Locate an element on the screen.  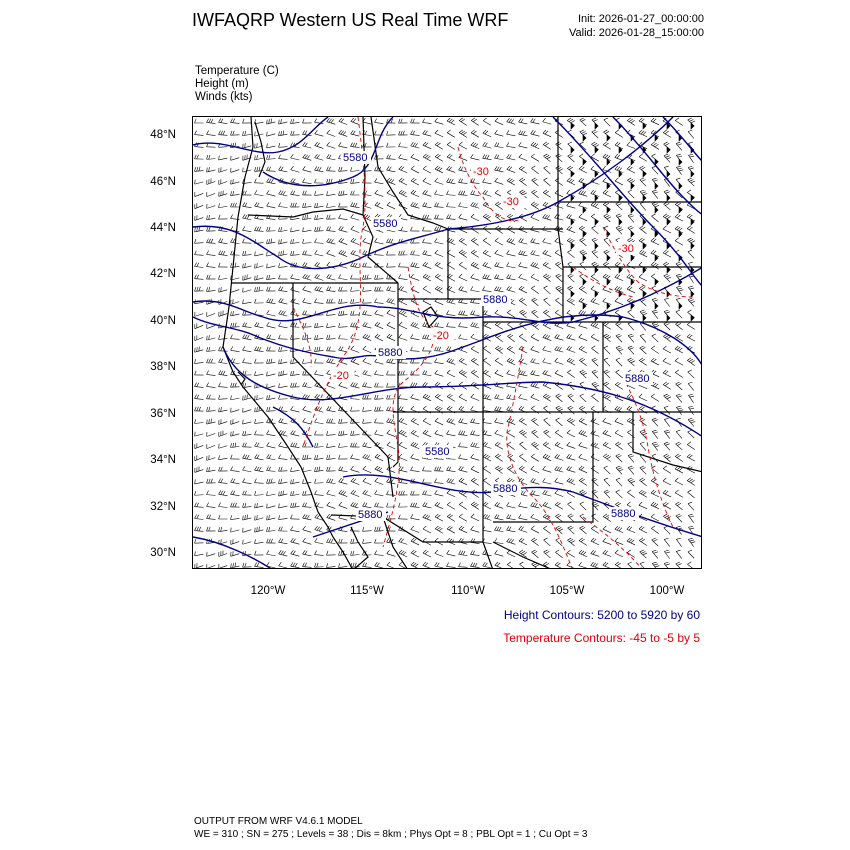
init-time: Init: 2026-01-27_00:00:00 is located at coordinates (641, 19).